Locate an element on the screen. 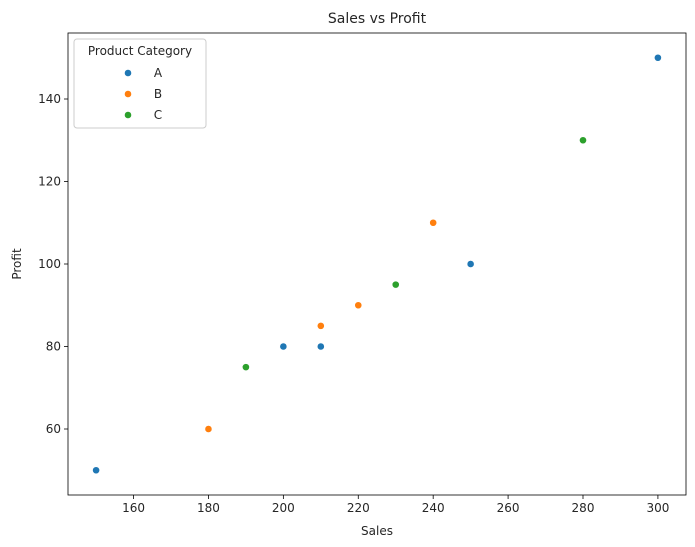 This screenshot has height=547, width=695. legend: Product Category ABC is located at coordinates (140, 83).